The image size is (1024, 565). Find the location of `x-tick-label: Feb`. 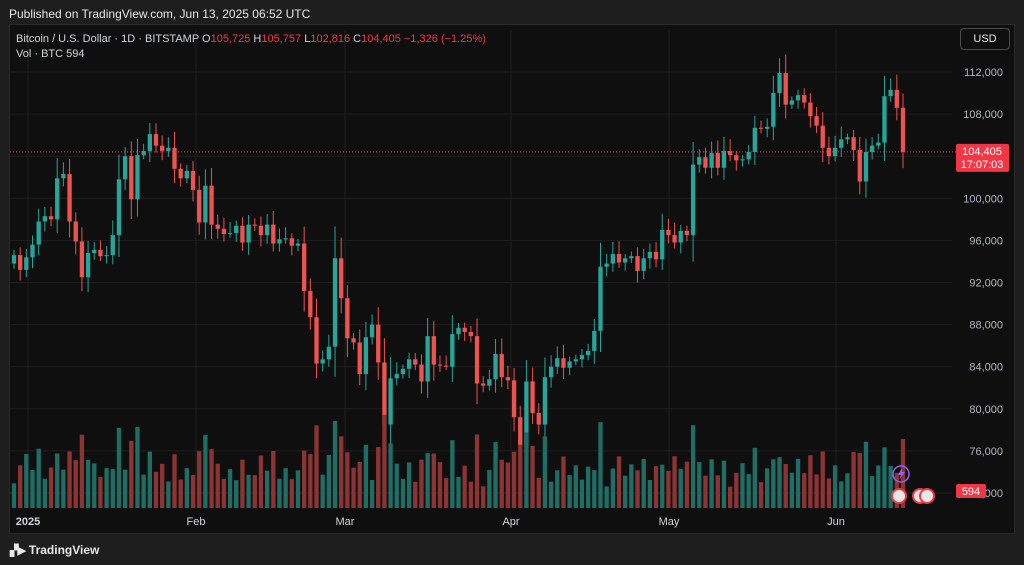

x-tick-label: Feb is located at coordinates (196, 522).